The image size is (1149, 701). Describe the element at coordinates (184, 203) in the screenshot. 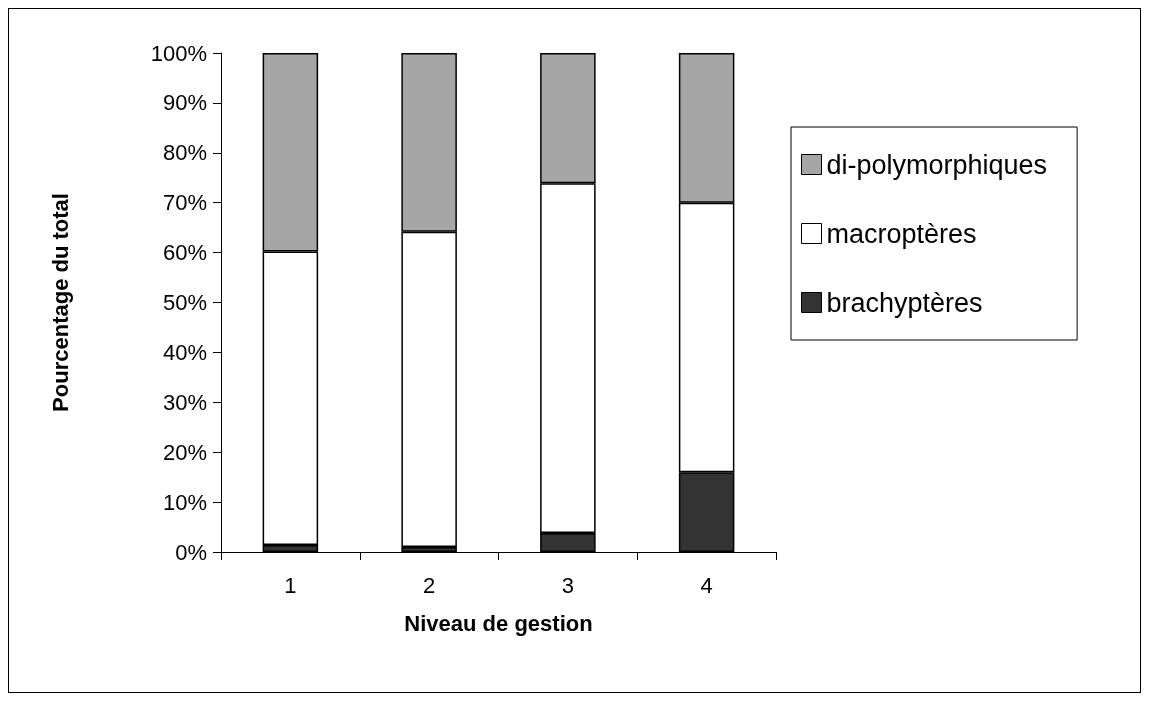

I see `y-tick-label: 70%` at that location.